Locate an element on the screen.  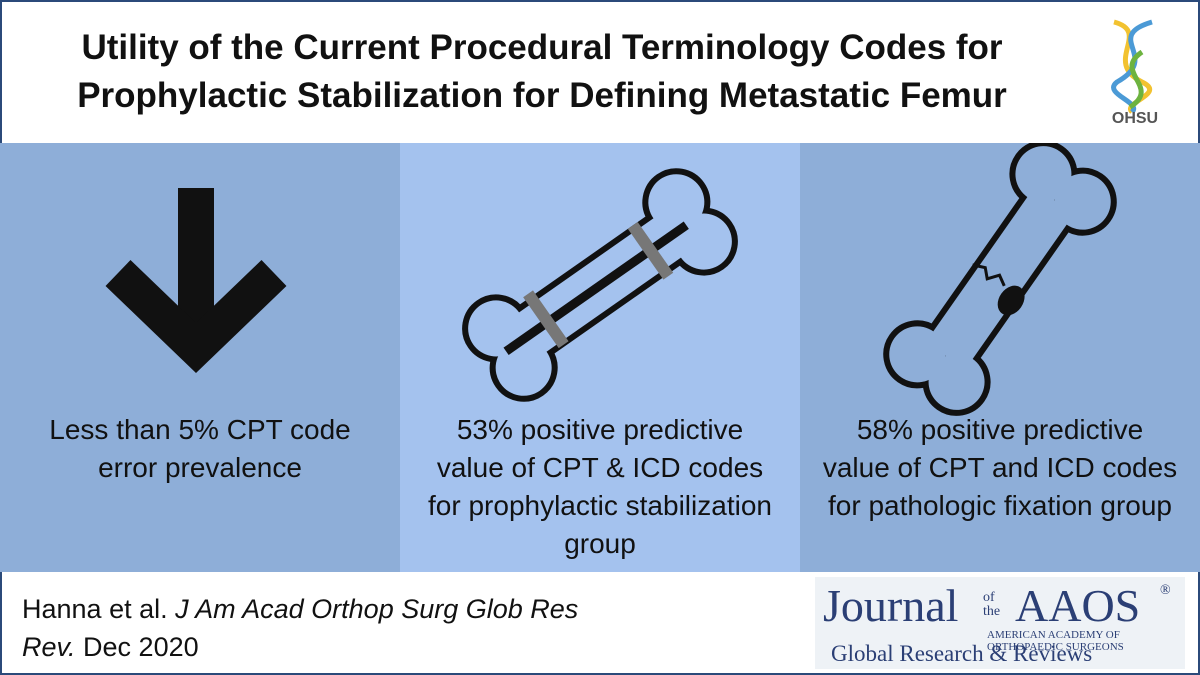
journal-of-the: of the is located at coordinates (992, 604).